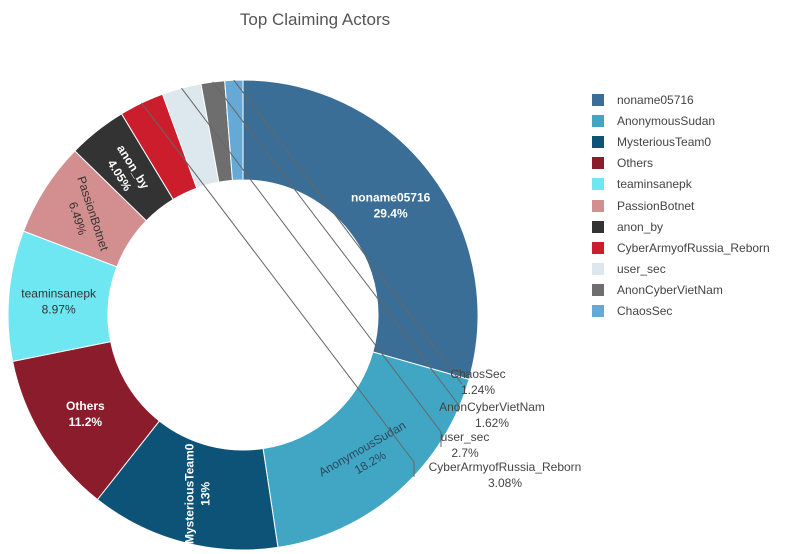 Image resolution: width=800 pixels, height=554 pixels. What do you see at coordinates (465, 453) in the screenshot?
I see `outer-label-value-user-sec: 2.7%` at bounding box center [465, 453].